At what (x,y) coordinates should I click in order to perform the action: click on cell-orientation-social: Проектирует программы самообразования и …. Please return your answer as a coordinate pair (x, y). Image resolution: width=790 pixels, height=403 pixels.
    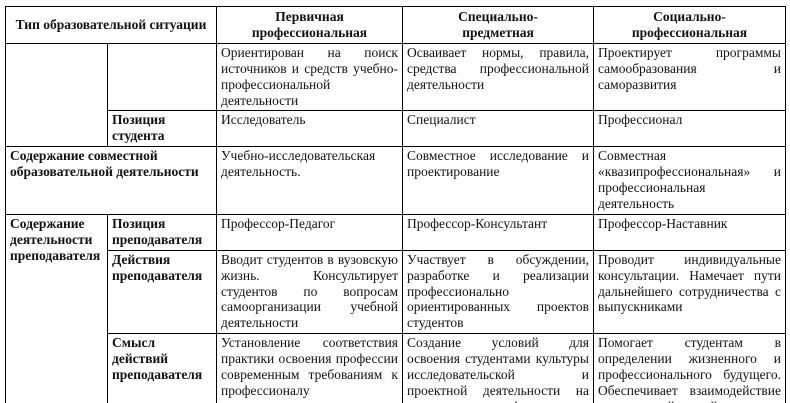
    Looking at the image, I should click on (689, 77).